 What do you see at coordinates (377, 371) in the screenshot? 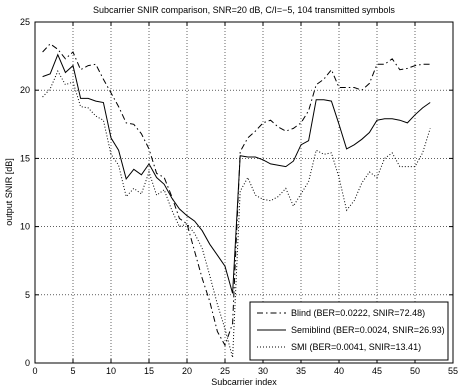
I see `x-tick-label: 45` at bounding box center [377, 371].